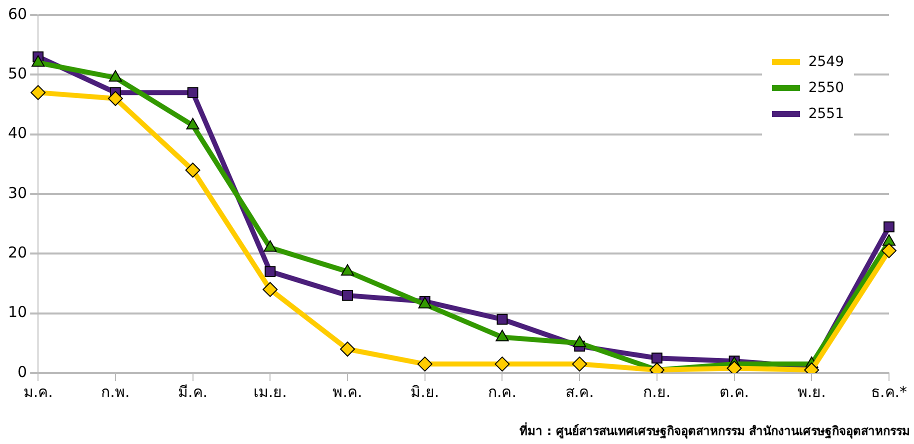 This screenshot has width=914, height=444. I want to click on x-tick-label: ธ.ค.*, so click(889, 391).